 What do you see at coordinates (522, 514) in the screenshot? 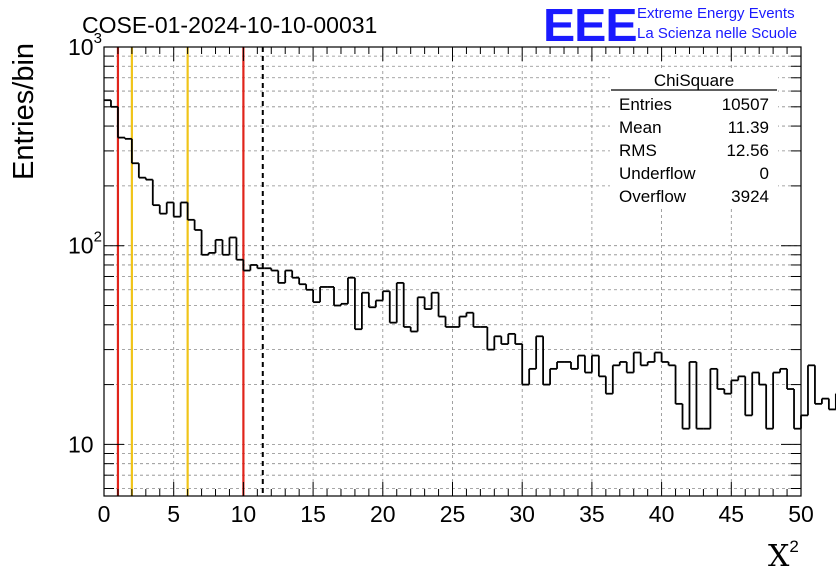
I see `x-tick-label: 30` at bounding box center [522, 514].